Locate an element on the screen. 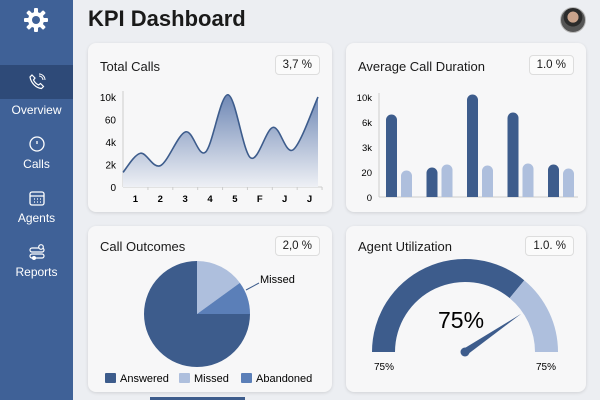  avg-duration-bar-chart: 0 20 3k 6k 10k is located at coordinates (467, 148).